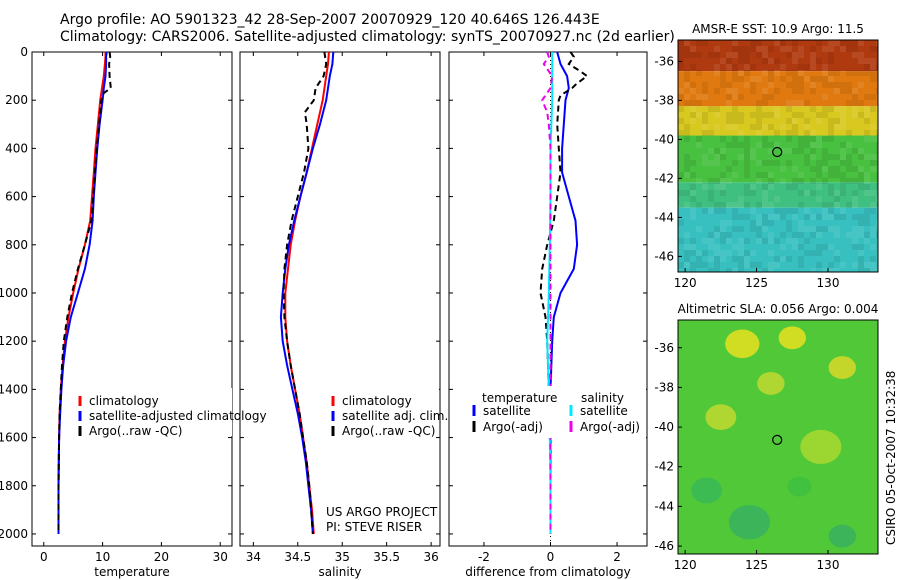 The width and height of the screenshot is (900, 580). I want to click on x-axis-label: salinity, so click(339, 572).